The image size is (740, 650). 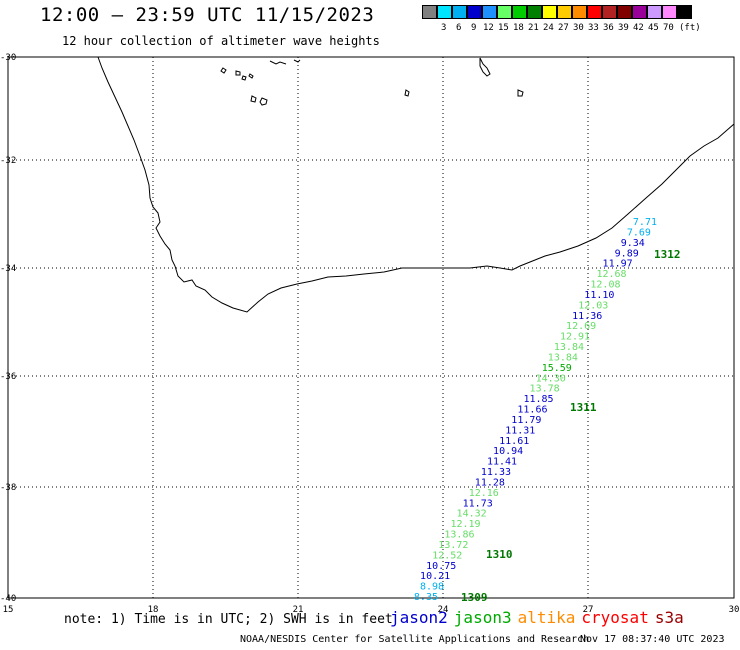 I want to click on wave-height-reading: 7.71, so click(x=645, y=222).